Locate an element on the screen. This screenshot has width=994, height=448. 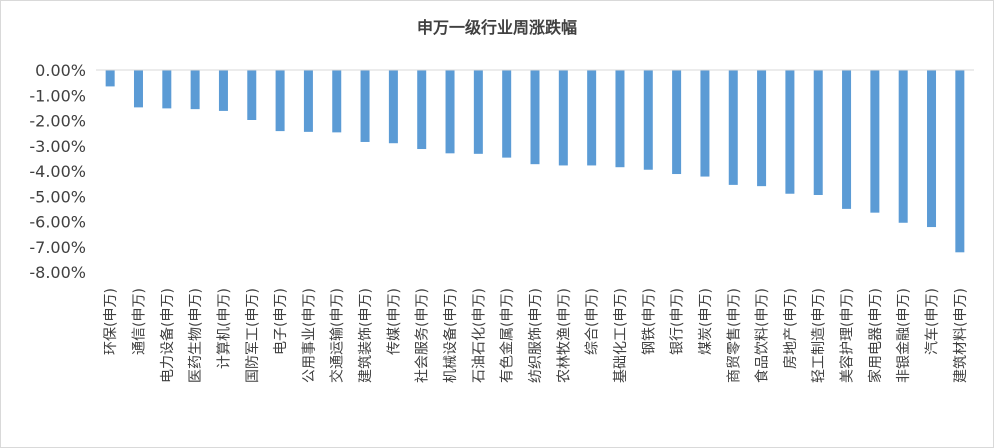
x-tick-label: 农林牧渔(申万) is located at coordinates (564, 335).